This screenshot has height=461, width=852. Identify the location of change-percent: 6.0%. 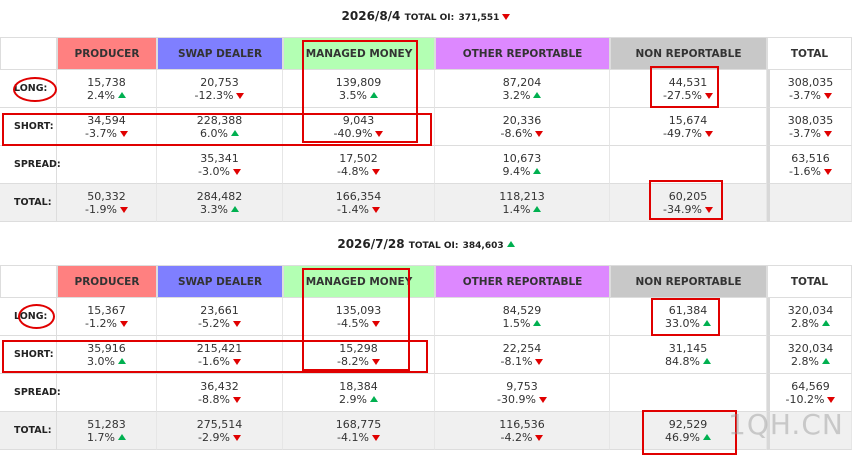
(214, 133).